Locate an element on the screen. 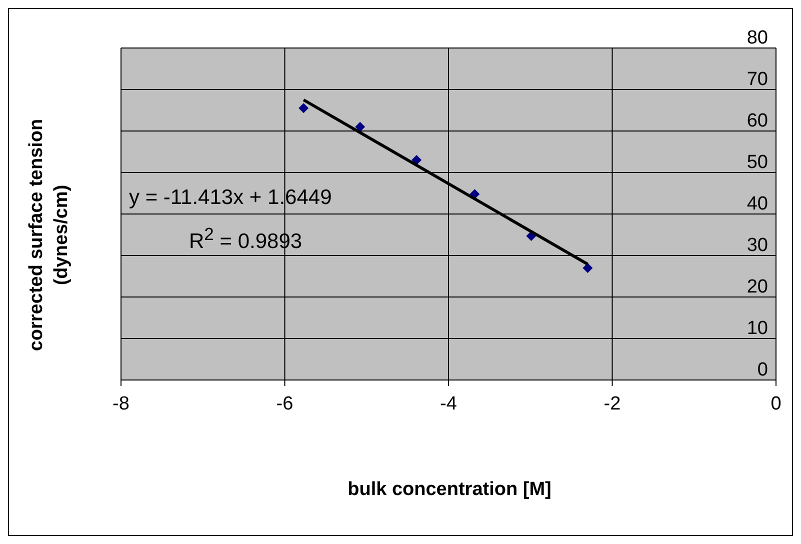 This screenshot has height=544, width=801. x-tick-label: 0 is located at coordinates (776, 403).